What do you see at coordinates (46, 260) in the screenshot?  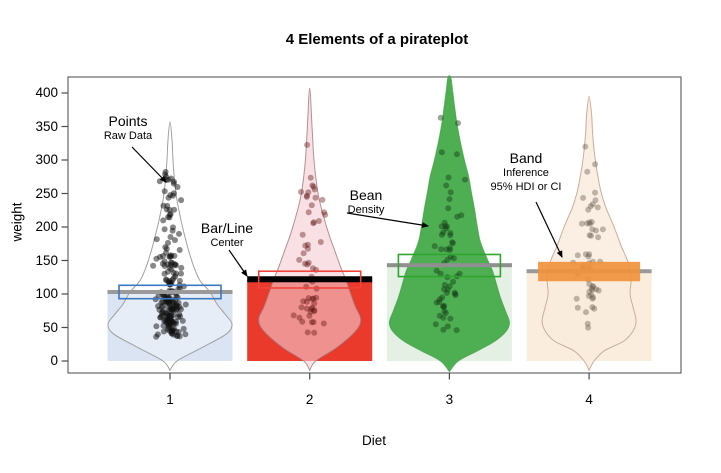 I see `y-tick-label: 150` at bounding box center [46, 260].